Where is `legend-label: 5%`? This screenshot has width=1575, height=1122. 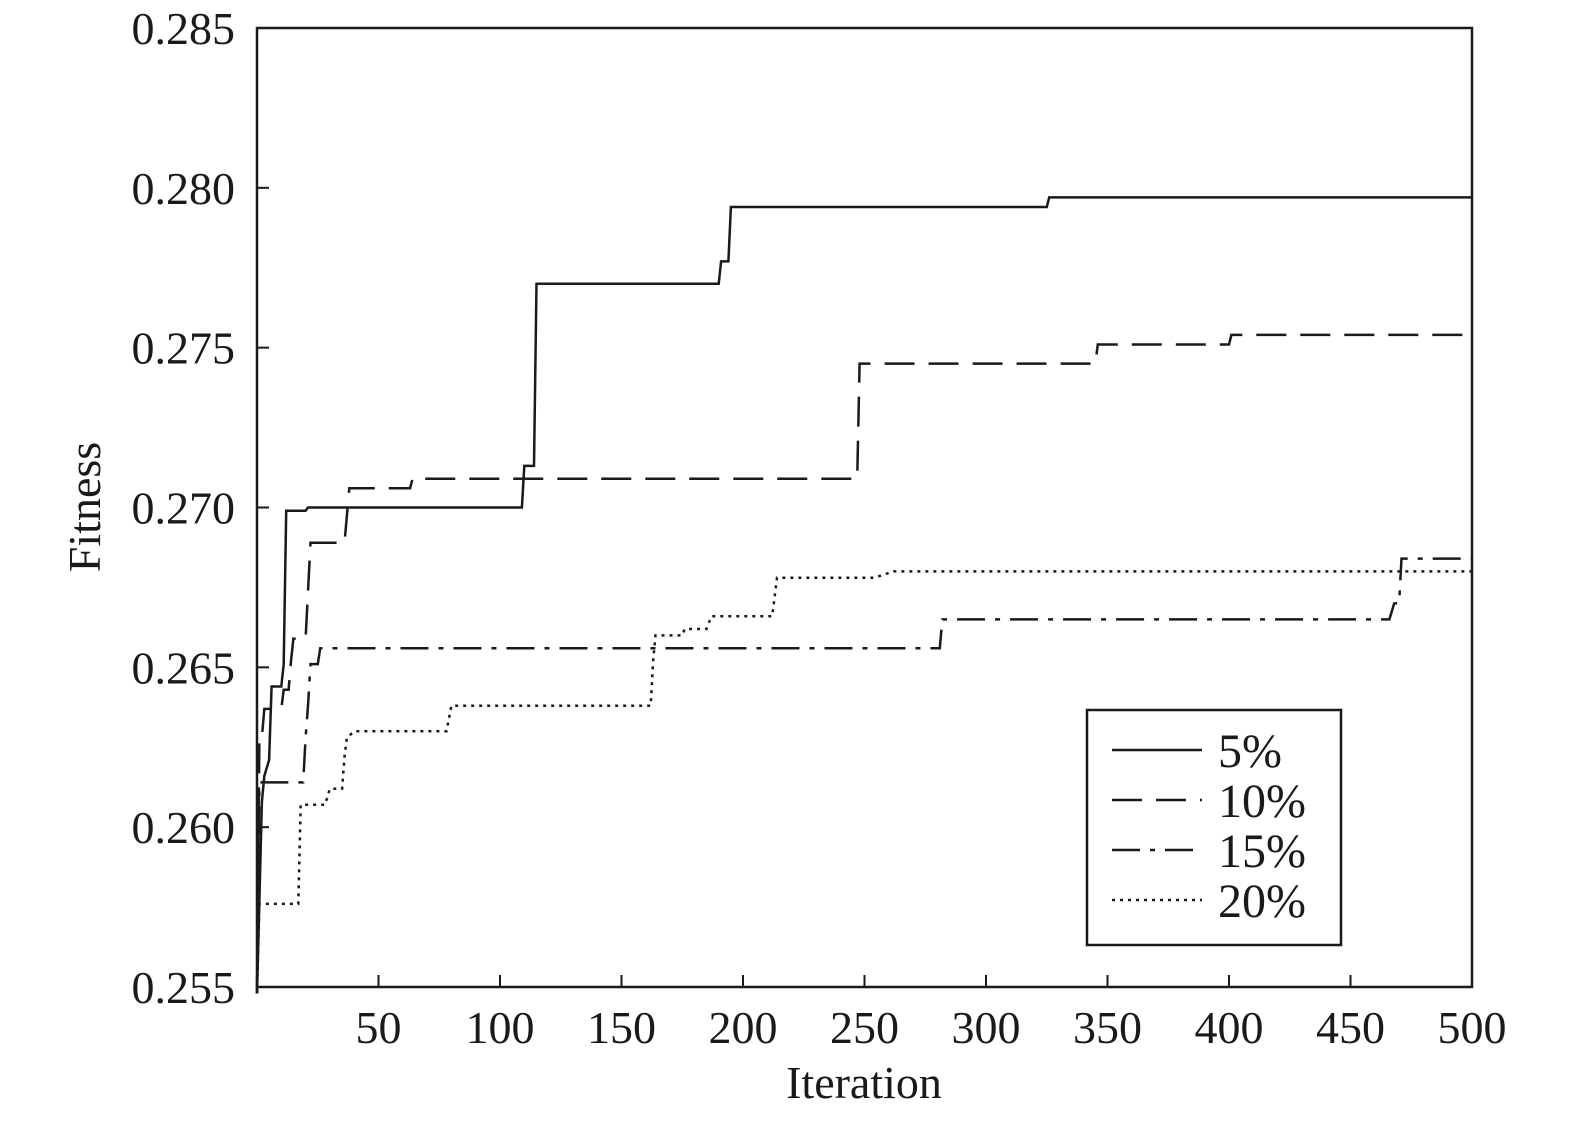
legend-label: 5% is located at coordinates (1250, 751).